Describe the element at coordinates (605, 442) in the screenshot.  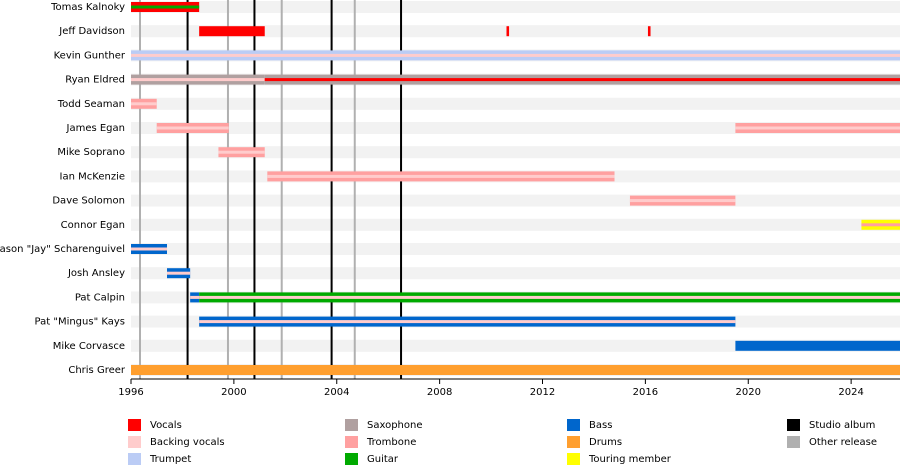
I see `legend-label: Drums` at that location.